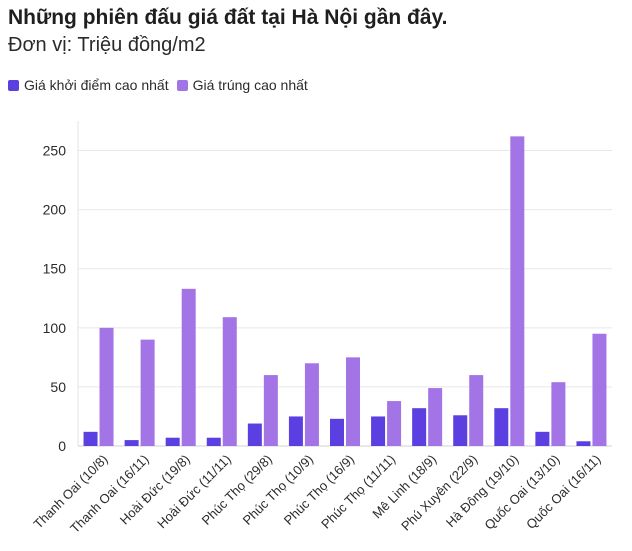 The image size is (632, 551). What do you see at coordinates (96, 85) in the screenshot?
I see `legend-label-start-price: Giá khởi điểm cao nhất` at bounding box center [96, 85].